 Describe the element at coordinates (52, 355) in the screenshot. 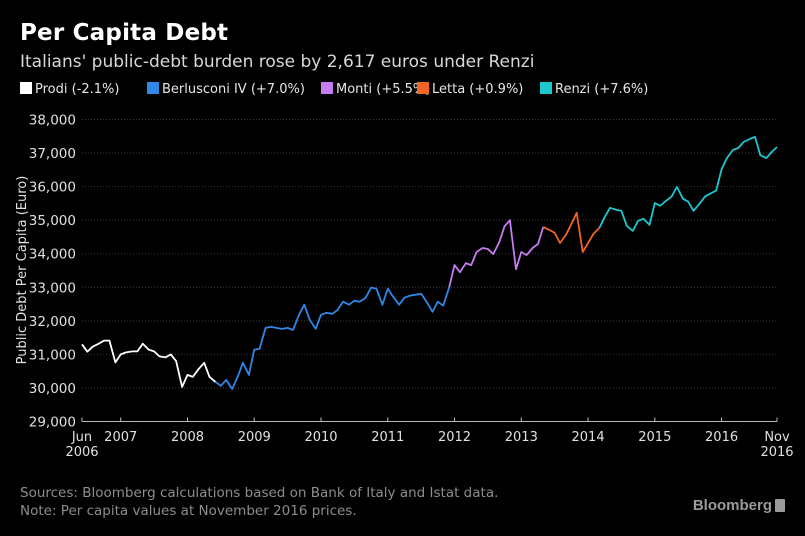

I see `y-tick-label: 31,000` at that location.